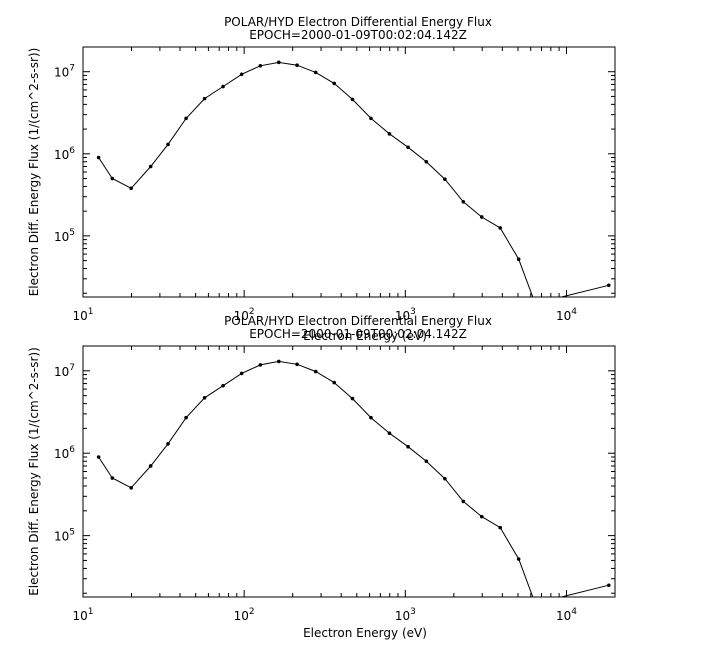  What do you see at coordinates (574, 312) in the screenshot?
I see `x-tick-label-exponent: 4` at bounding box center [574, 312].